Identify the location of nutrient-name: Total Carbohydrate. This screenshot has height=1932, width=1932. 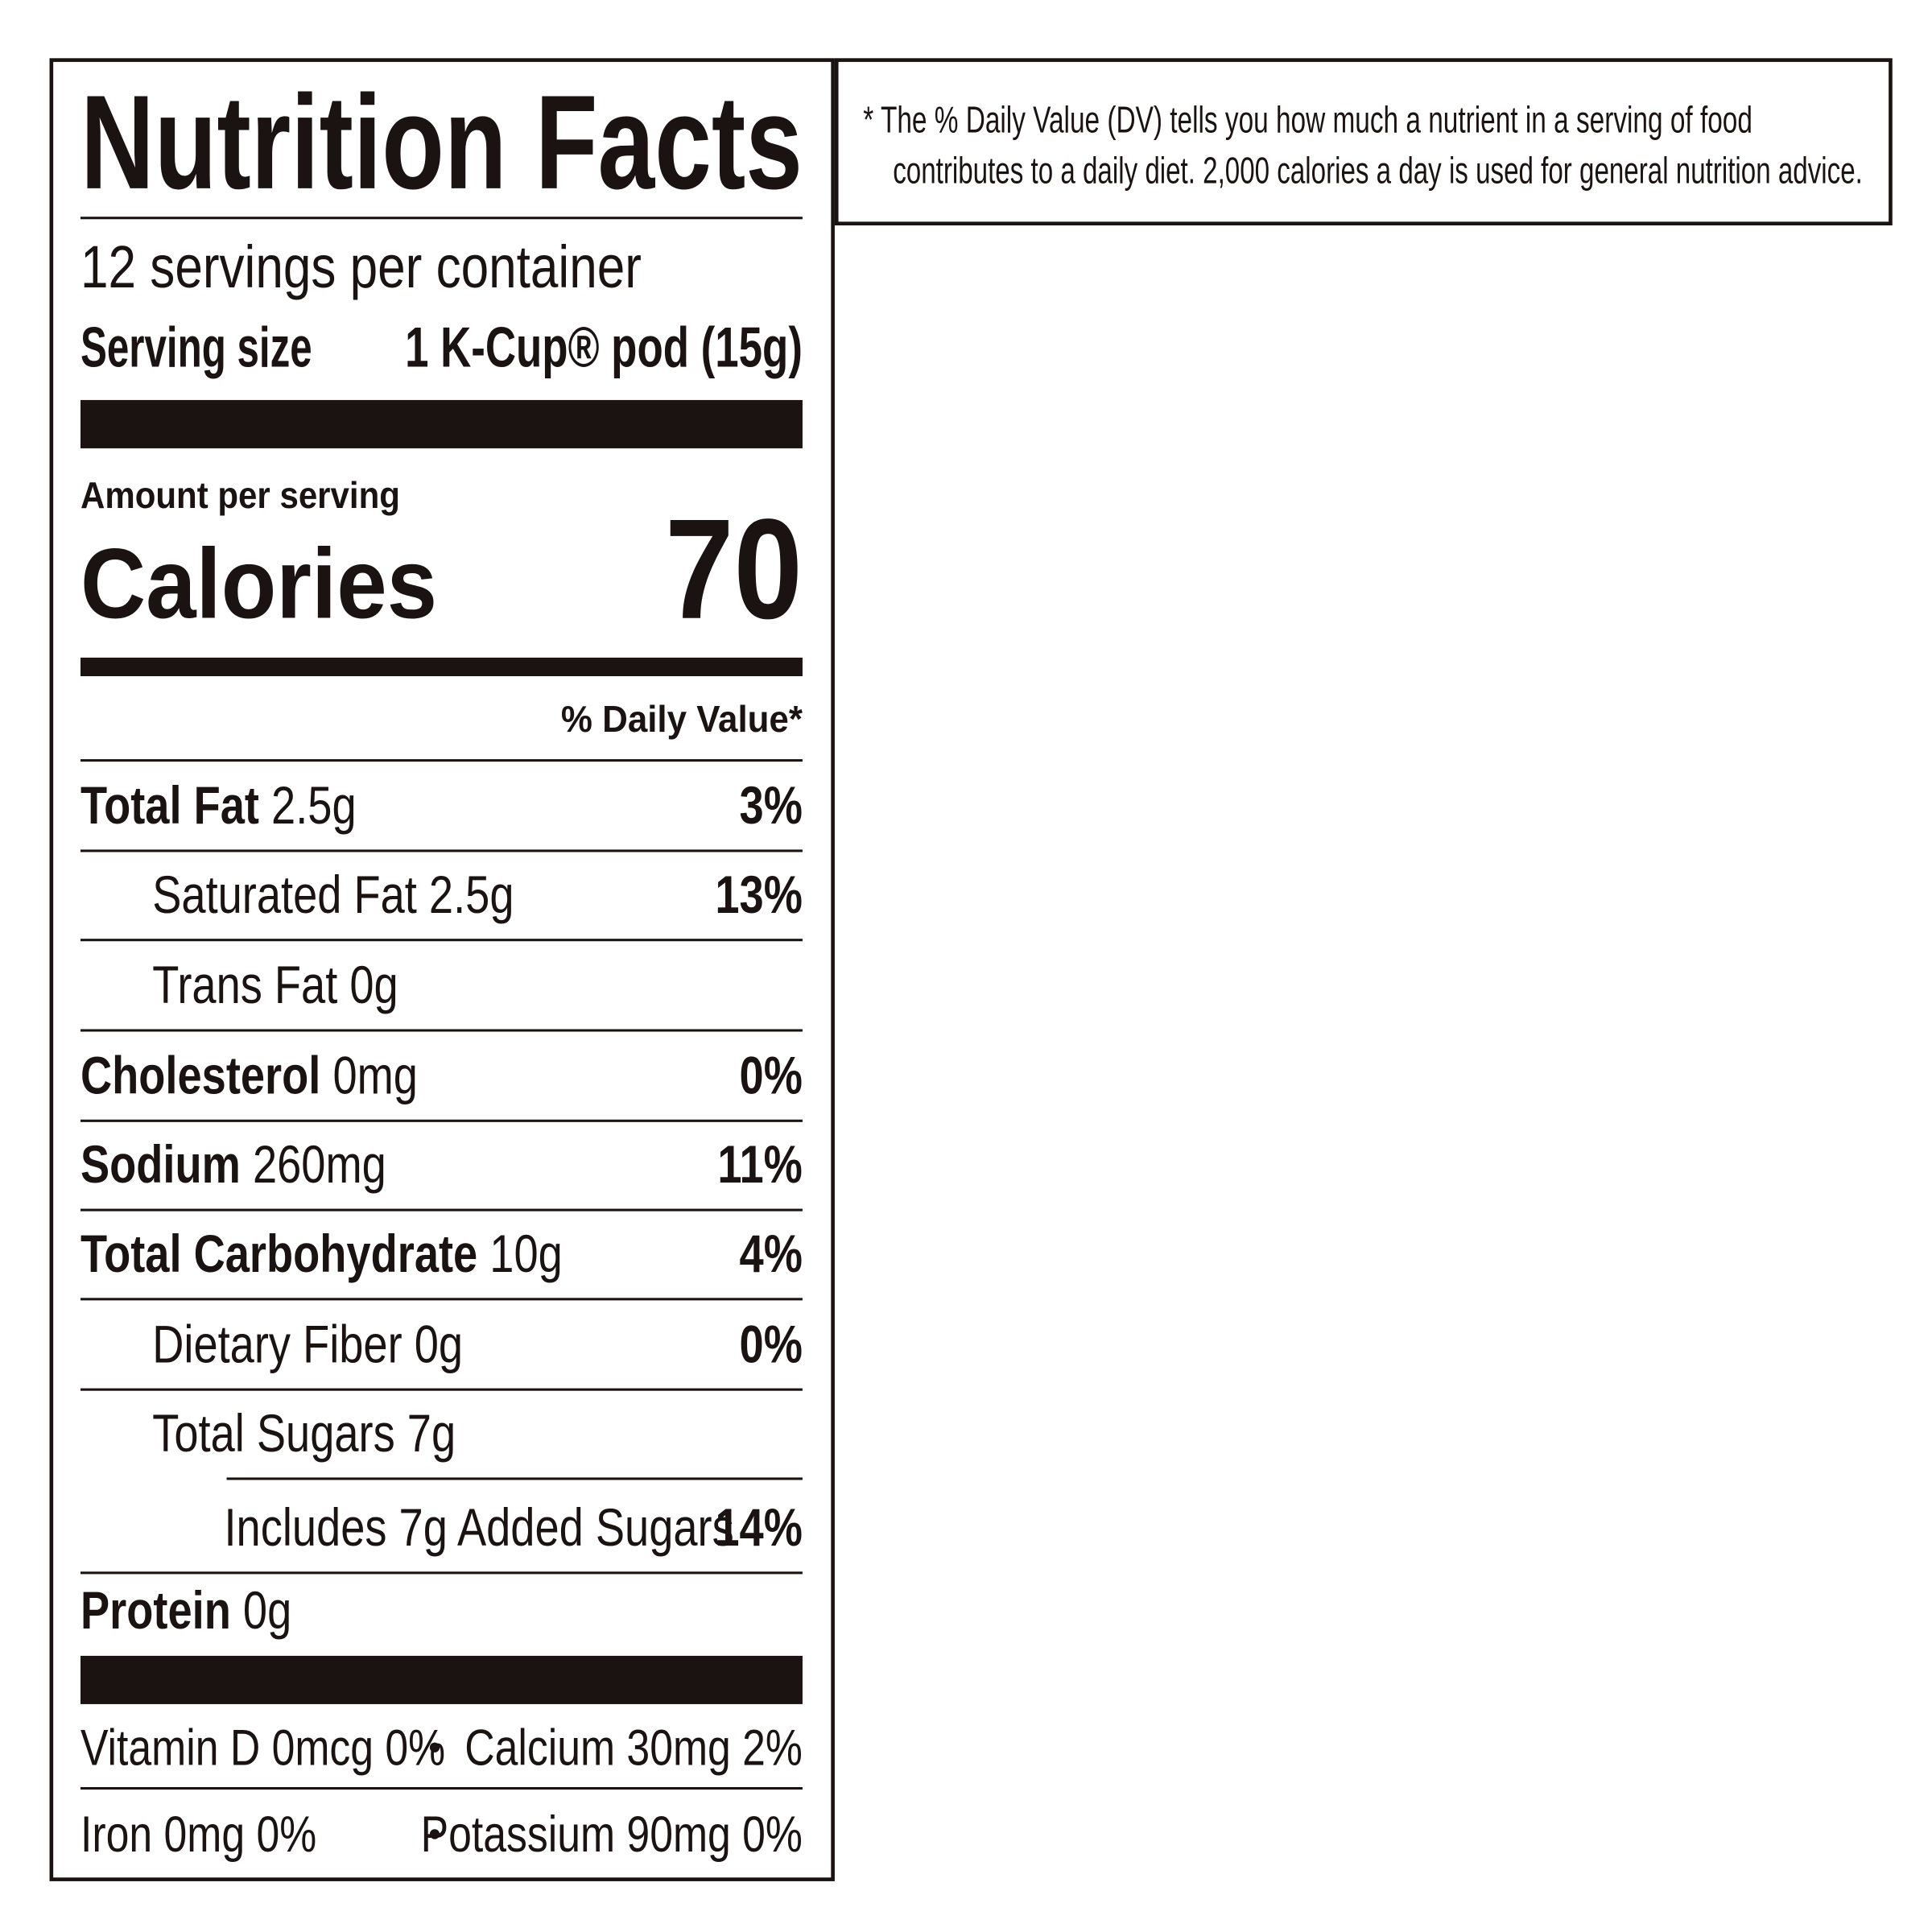
(278, 1253).